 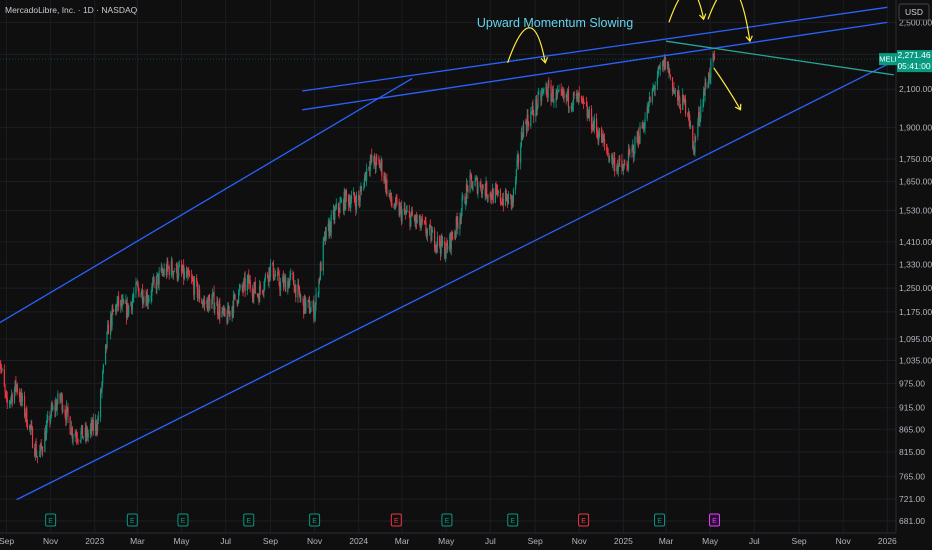 I want to click on price-tick-label: 2,100.00, so click(x=915, y=89).